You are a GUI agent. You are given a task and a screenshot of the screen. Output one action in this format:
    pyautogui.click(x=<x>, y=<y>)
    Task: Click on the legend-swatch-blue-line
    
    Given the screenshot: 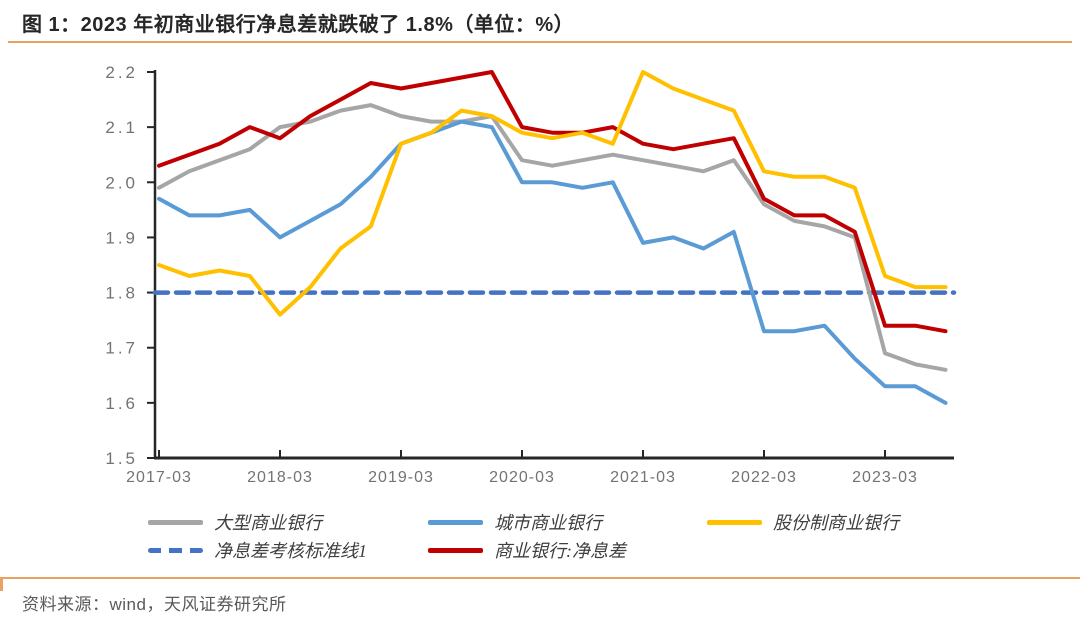 What is the action you would take?
    pyautogui.click(x=455, y=522)
    